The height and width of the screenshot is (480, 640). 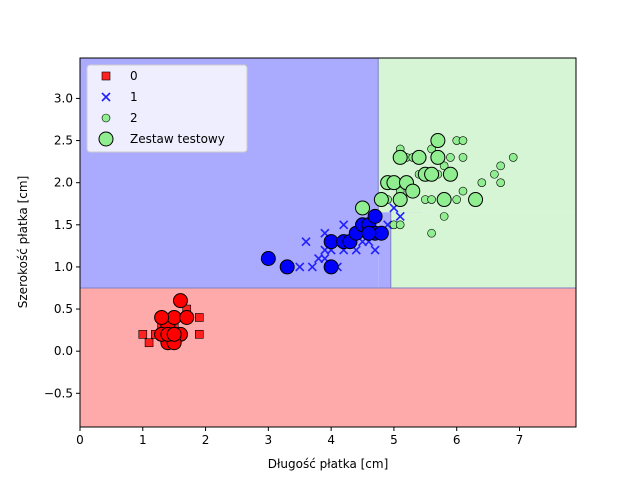 I want to click on x-tick-label: 0, so click(x=80, y=440).